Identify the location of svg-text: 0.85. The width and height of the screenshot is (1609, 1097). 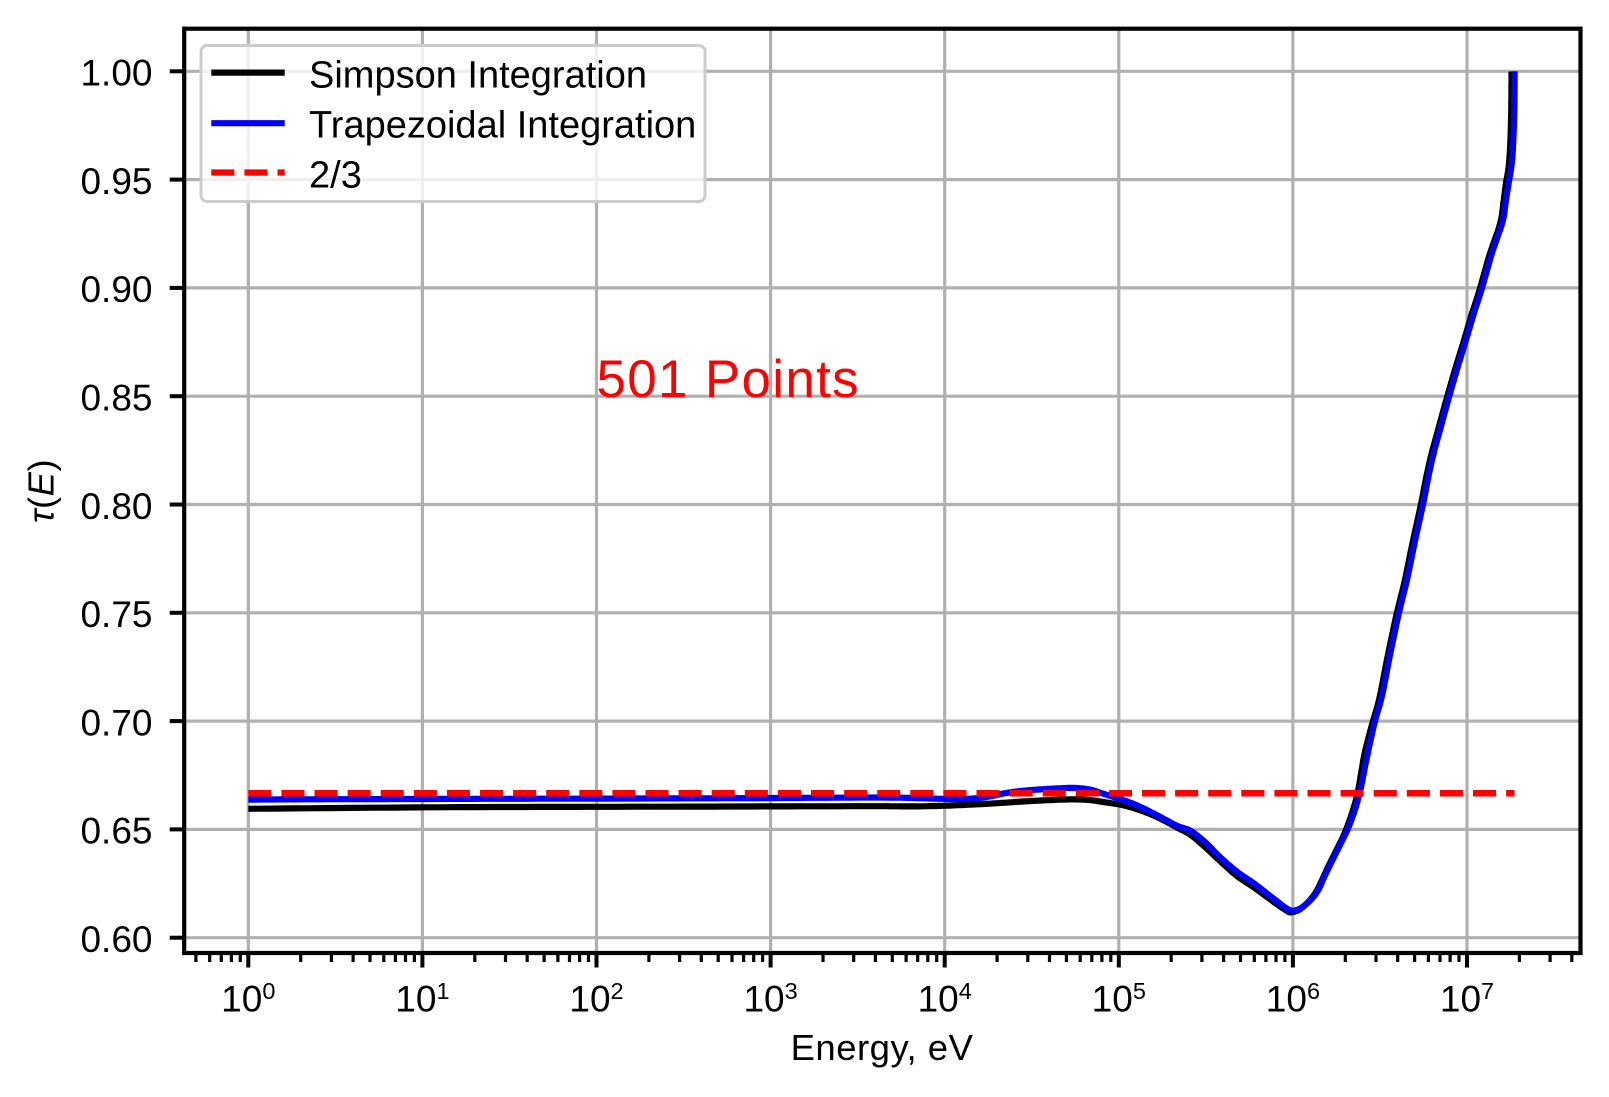
(116, 398).